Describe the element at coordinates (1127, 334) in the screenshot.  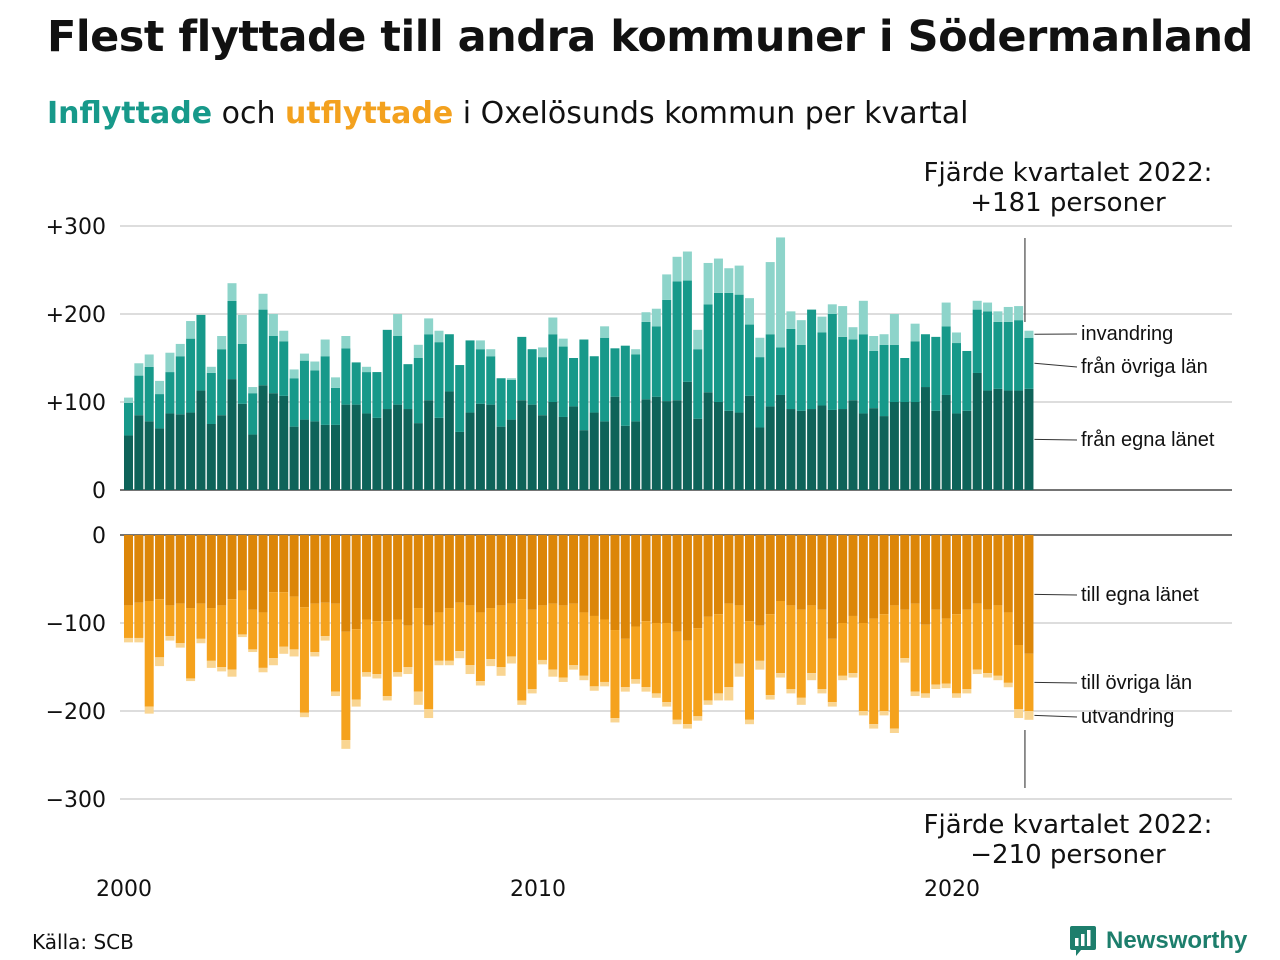
I see `series-label: invandring` at that location.